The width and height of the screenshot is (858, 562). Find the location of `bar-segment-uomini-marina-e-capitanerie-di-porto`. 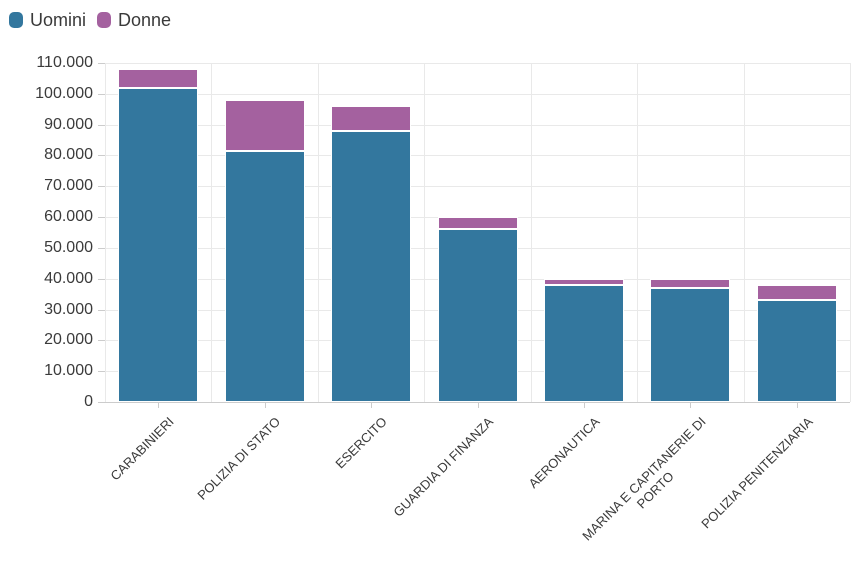

bar-segment-uomini-marina-e-capitanerie-di-porto is located at coordinates (690, 344).